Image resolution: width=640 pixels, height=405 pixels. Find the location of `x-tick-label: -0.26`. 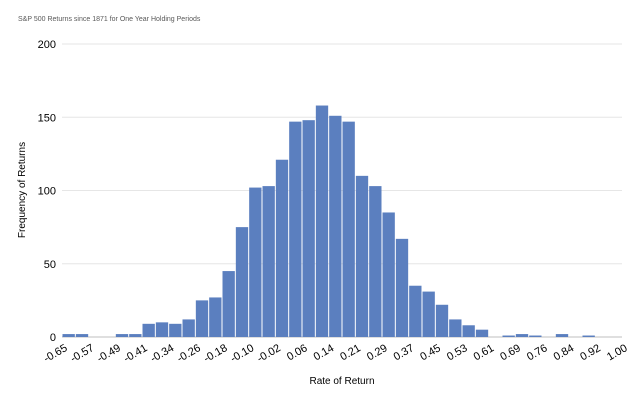

x-tick-label: -0.26 is located at coordinates (189, 353).